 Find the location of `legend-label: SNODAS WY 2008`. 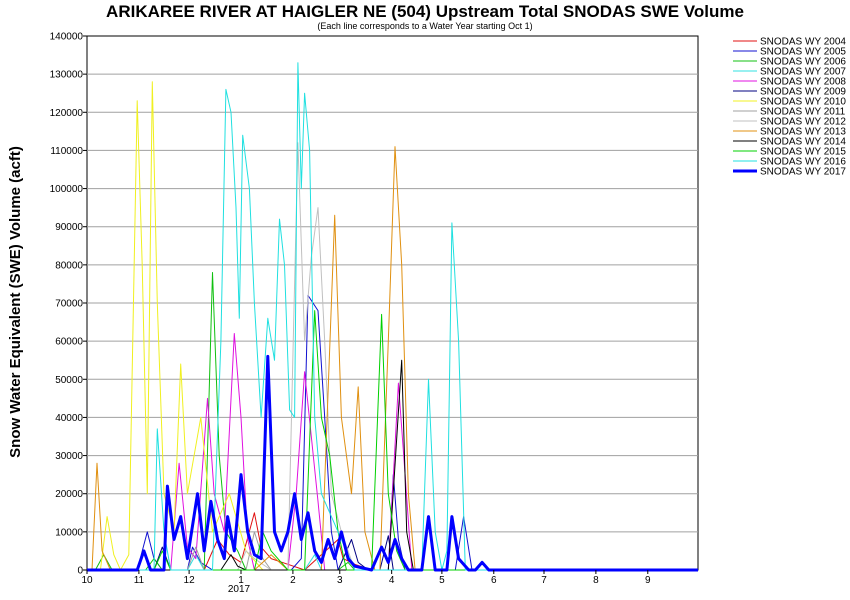

legend-label: SNODAS WY 2008 is located at coordinates (803, 82).